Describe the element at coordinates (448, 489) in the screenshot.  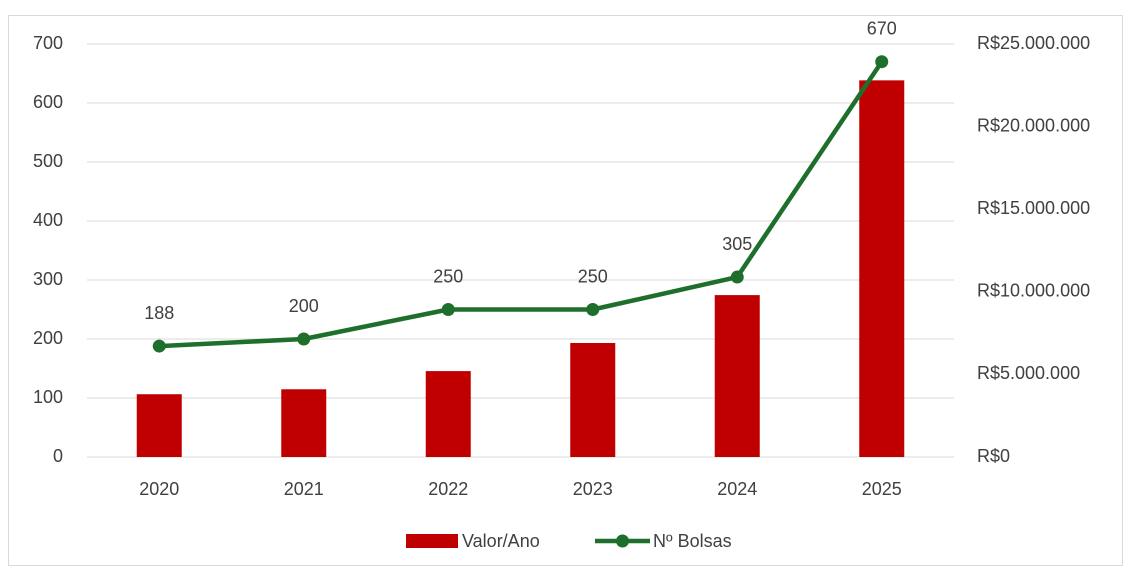
I see `x-tick-label: 2022` at that location.